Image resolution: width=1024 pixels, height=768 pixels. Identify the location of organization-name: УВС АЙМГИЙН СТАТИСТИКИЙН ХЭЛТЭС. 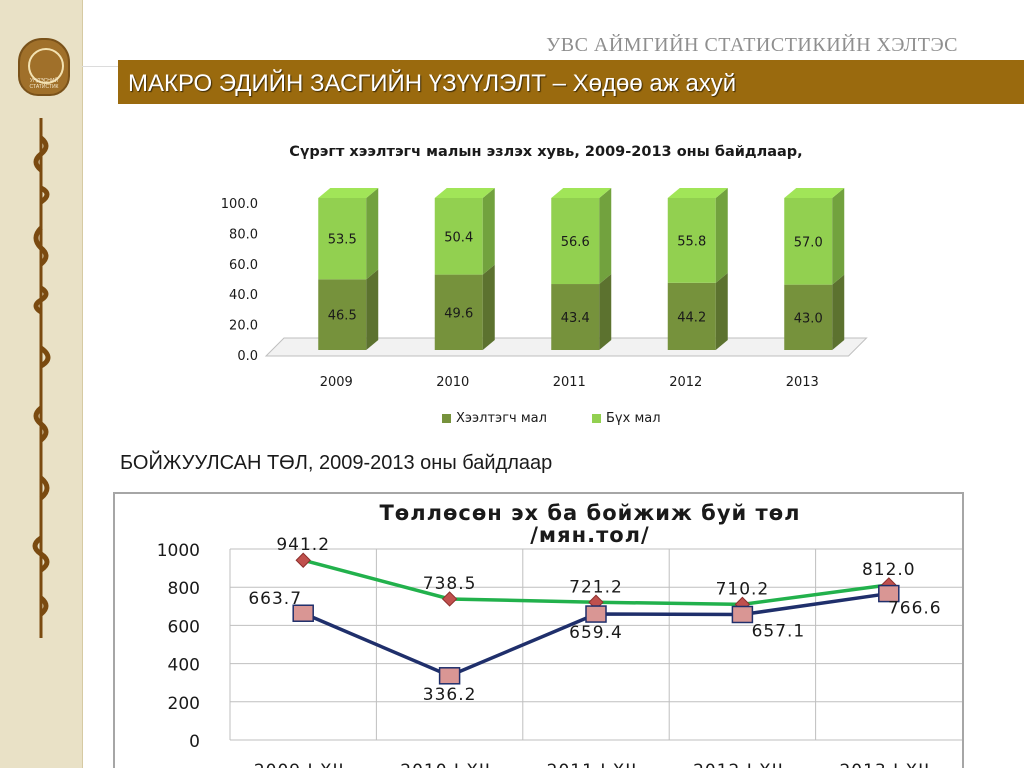
(752, 45).